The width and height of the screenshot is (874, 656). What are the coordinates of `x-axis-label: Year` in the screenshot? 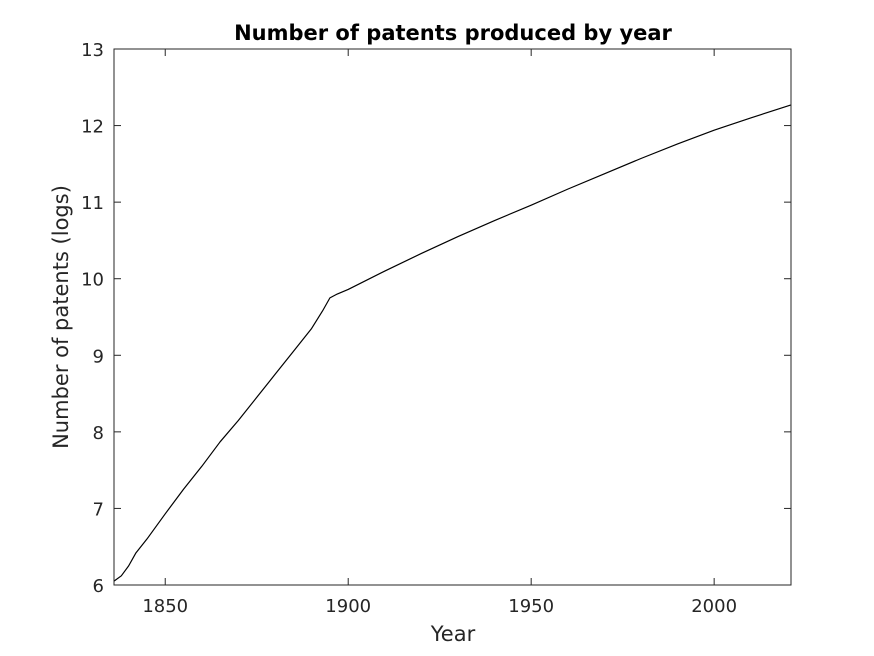 It's located at (453, 634).